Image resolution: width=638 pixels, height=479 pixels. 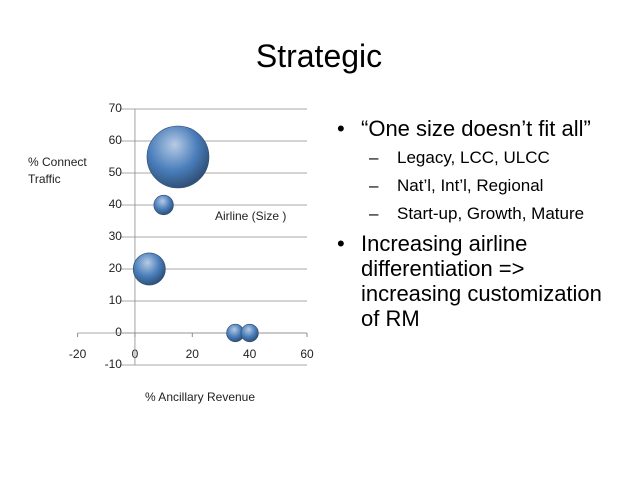 I want to click on y-axis-label: % Connect Traffic, so click(x=57, y=170).